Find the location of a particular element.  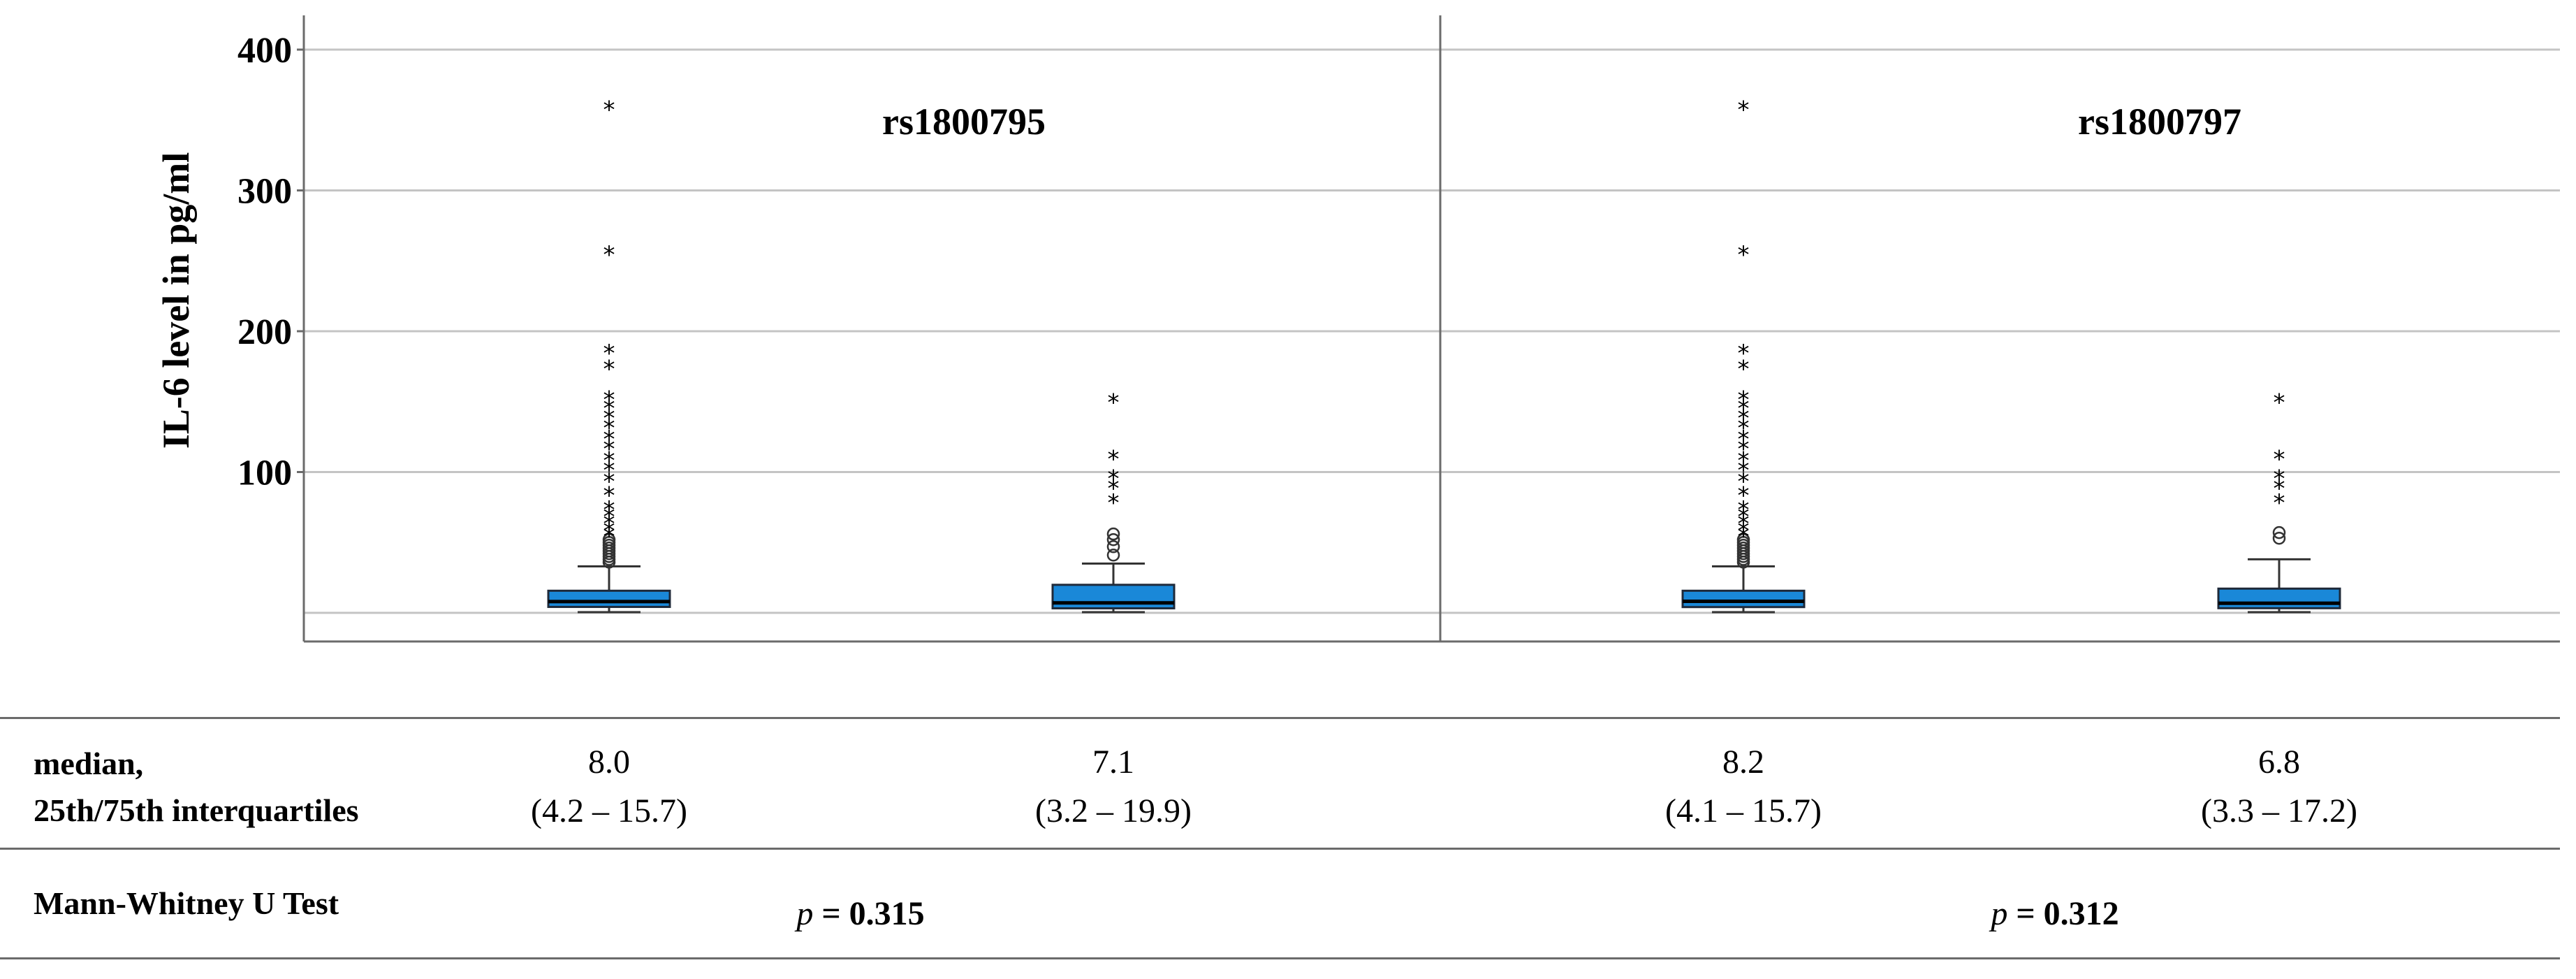

y-tick-label: 100 is located at coordinates (264, 473).